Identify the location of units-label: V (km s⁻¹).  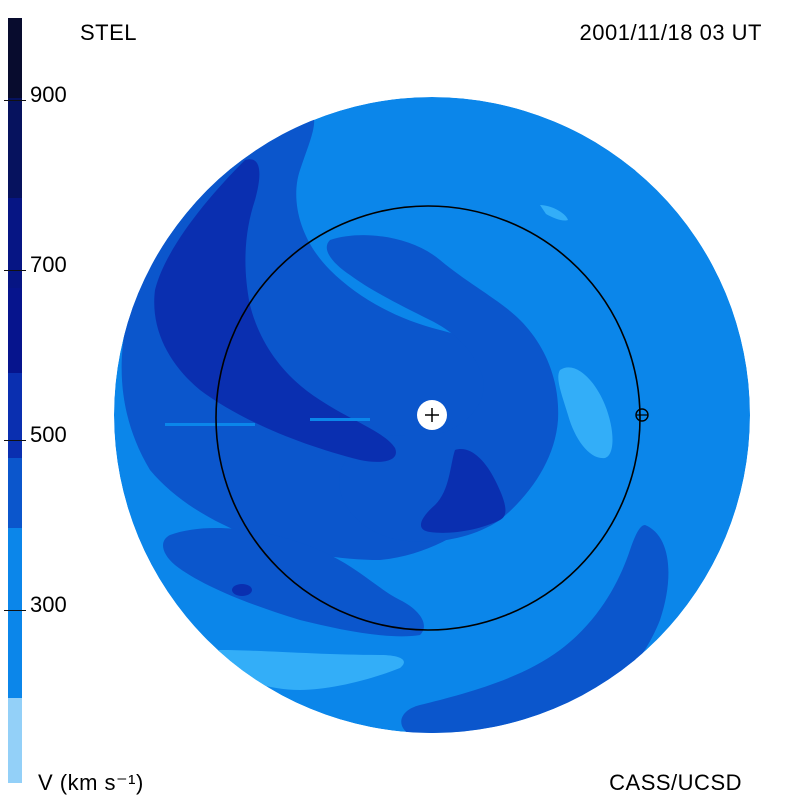
(91, 782).